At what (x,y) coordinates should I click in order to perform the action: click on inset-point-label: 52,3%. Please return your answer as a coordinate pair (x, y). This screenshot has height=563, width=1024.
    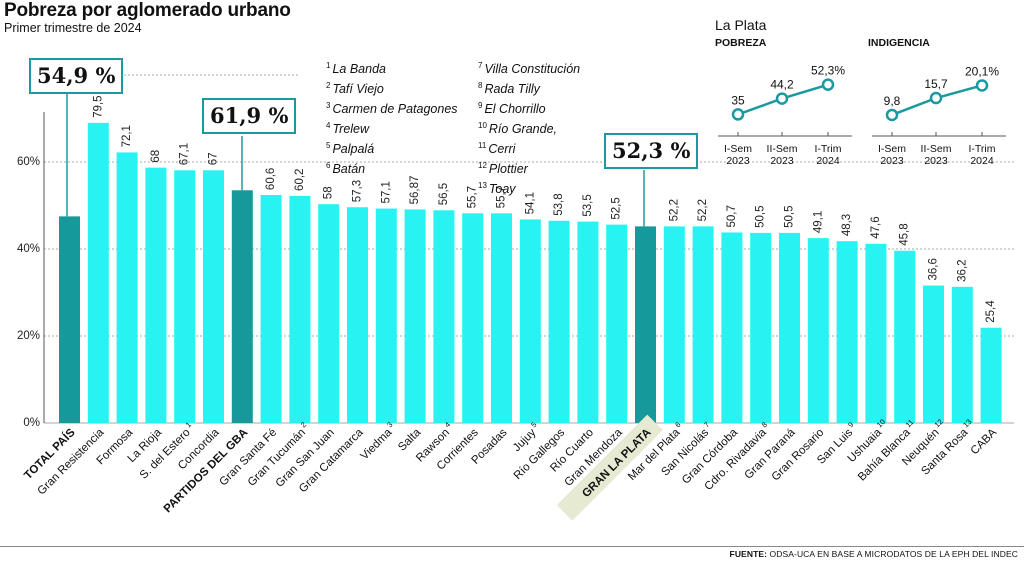
    Looking at the image, I should click on (828, 71).